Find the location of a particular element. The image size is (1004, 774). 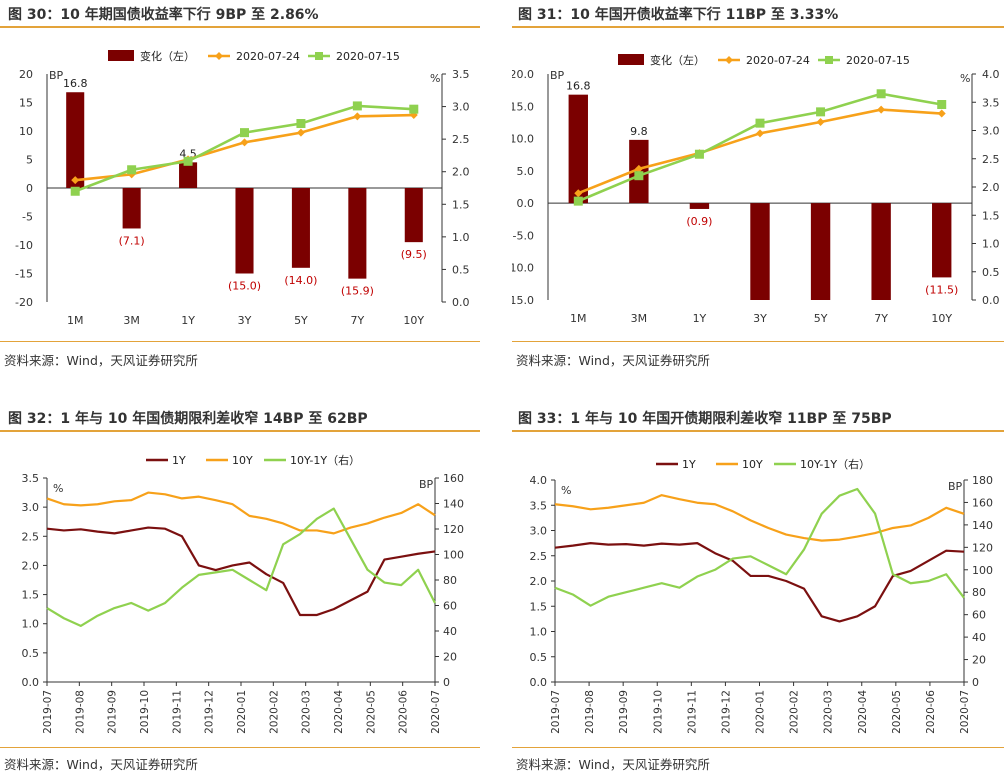

y-left-unit: % is located at coordinates (566, 490).